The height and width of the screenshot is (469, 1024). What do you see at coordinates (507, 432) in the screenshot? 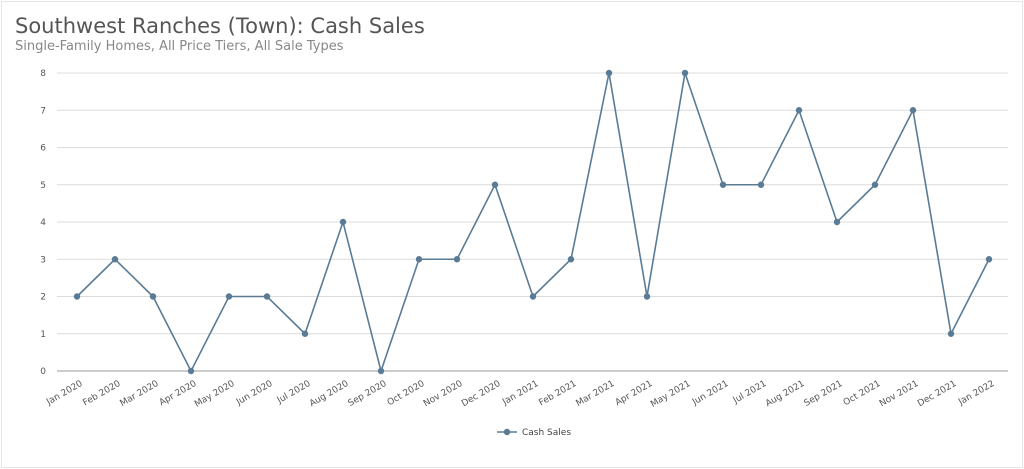
I see `legend-marker-icon` at bounding box center [507, 432].